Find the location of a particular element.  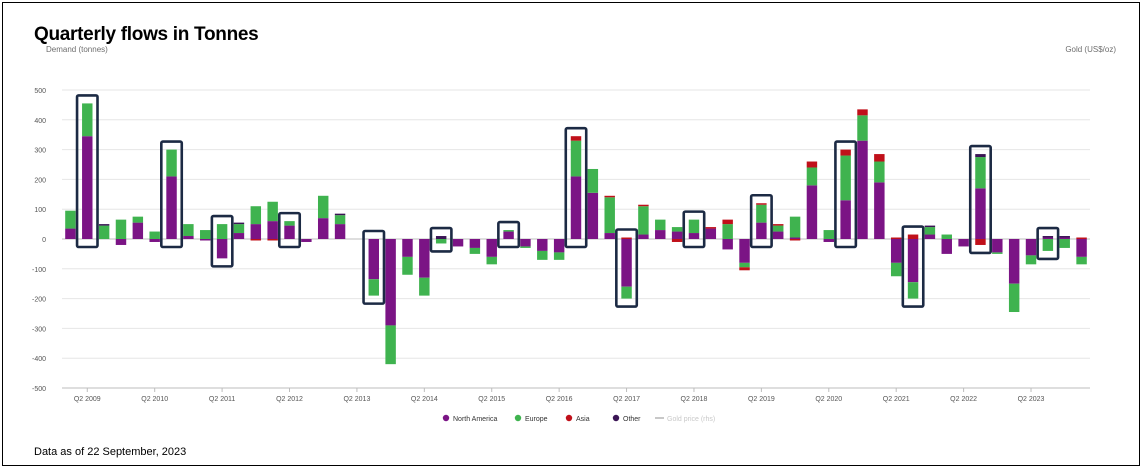

x-tick-label: Q2 2014 is located at coordinates (424, 399).